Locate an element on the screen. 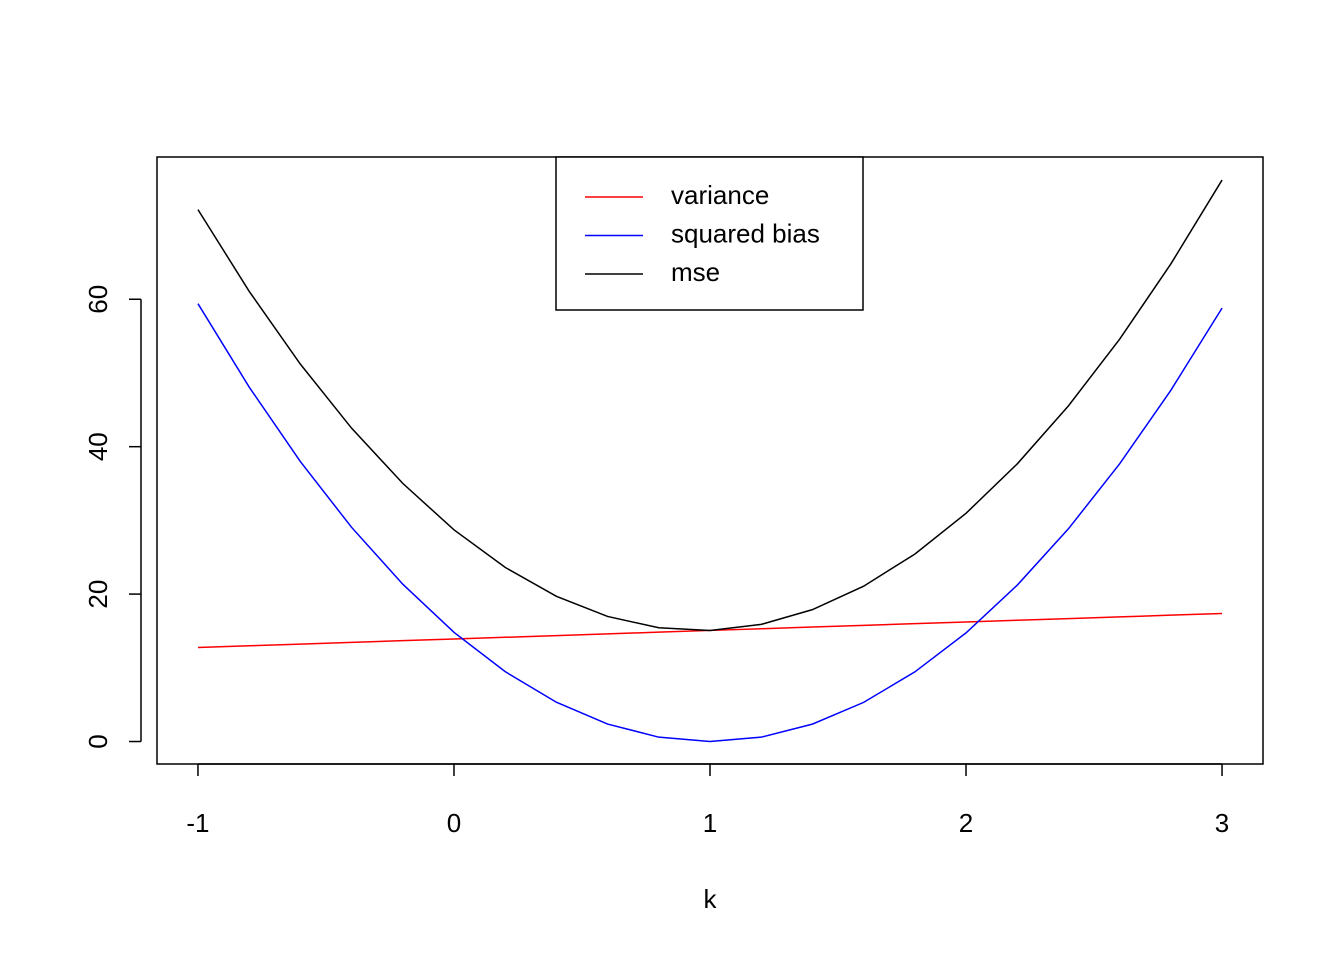 The width and height of the screenshot is (1344, 960). y-tick-label: 60 is located at coordinates (98, 299).